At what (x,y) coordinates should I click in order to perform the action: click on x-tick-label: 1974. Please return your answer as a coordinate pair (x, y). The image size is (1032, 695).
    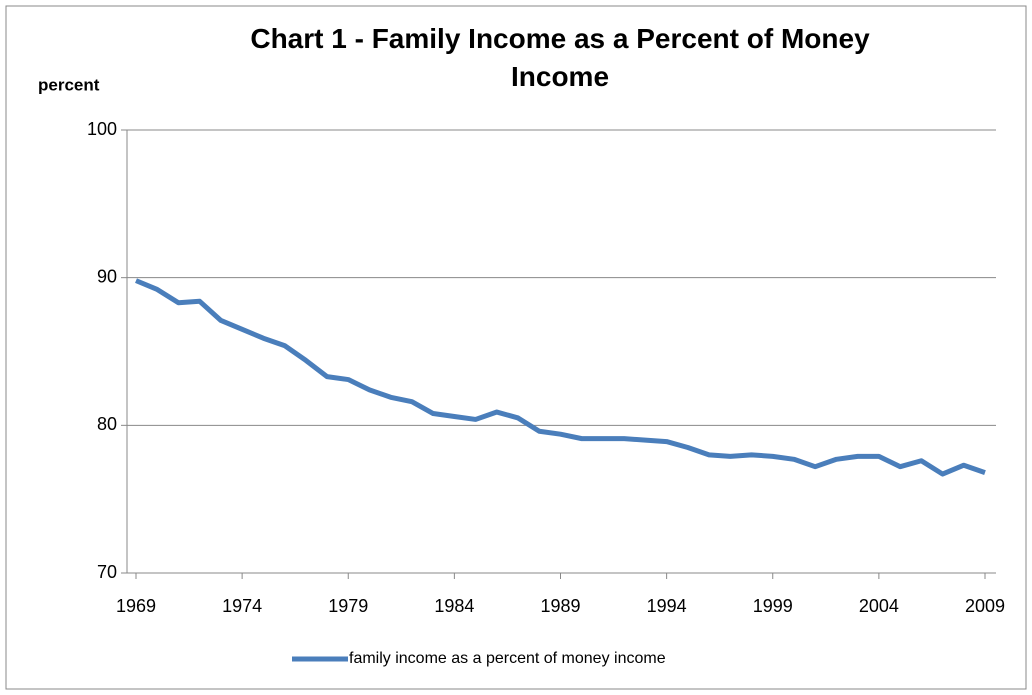
    Looking at the image, I should click on (242, 606).